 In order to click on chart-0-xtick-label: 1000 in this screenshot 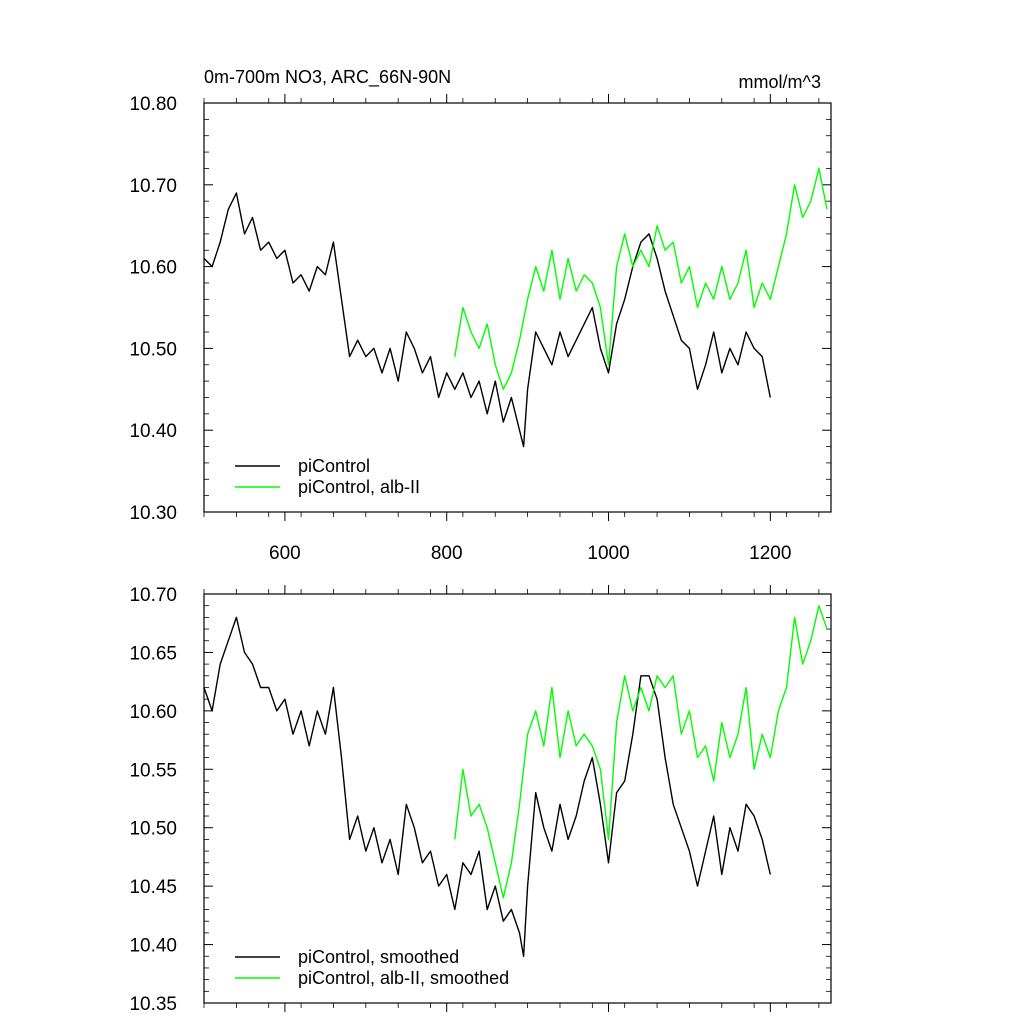, I will do `click(608, 553)`.